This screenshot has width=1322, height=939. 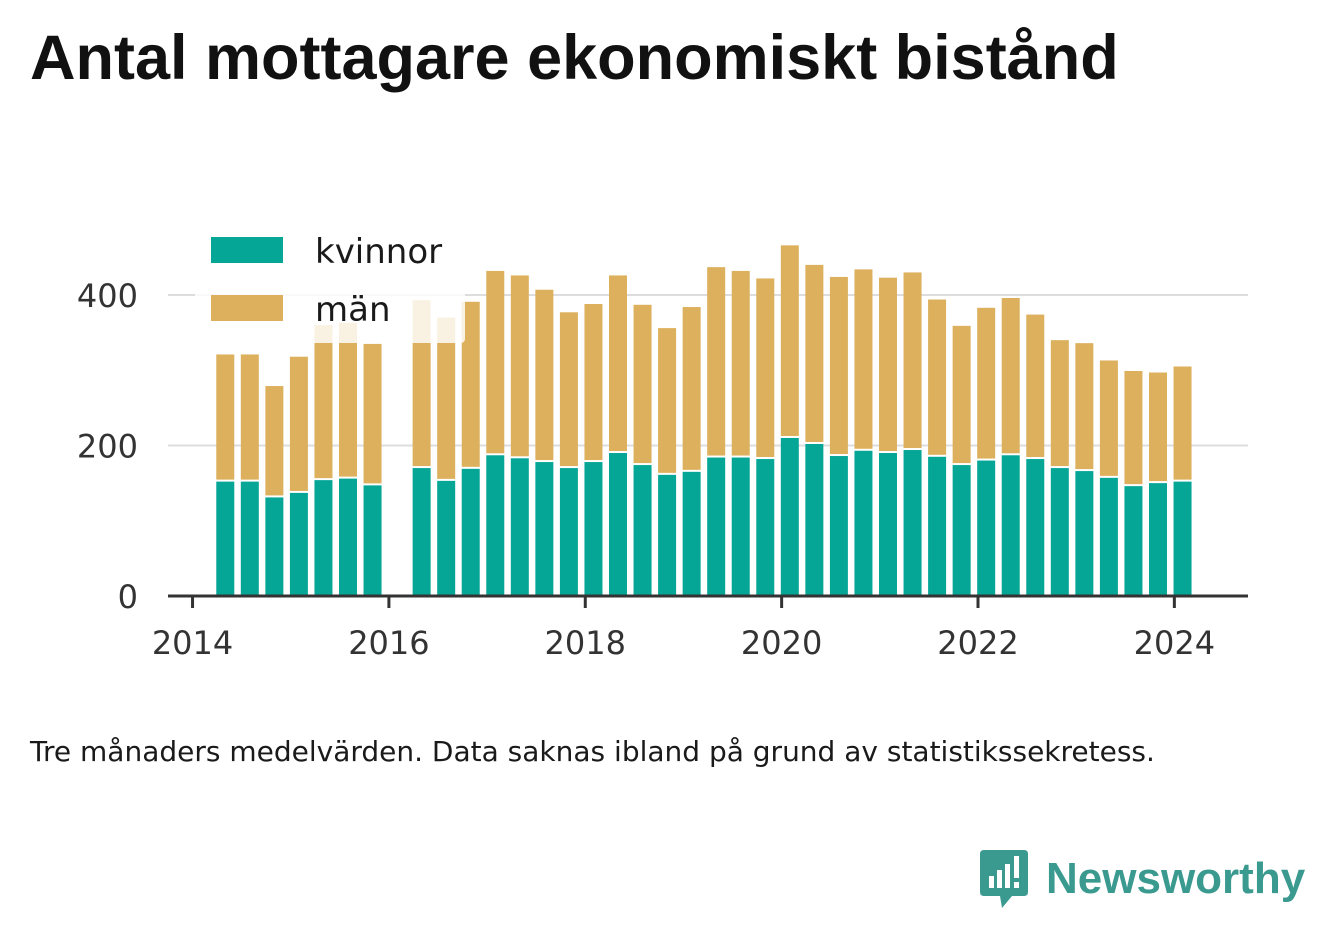 I want to click on y-tick-label: 0, so click(x=128, y=597).